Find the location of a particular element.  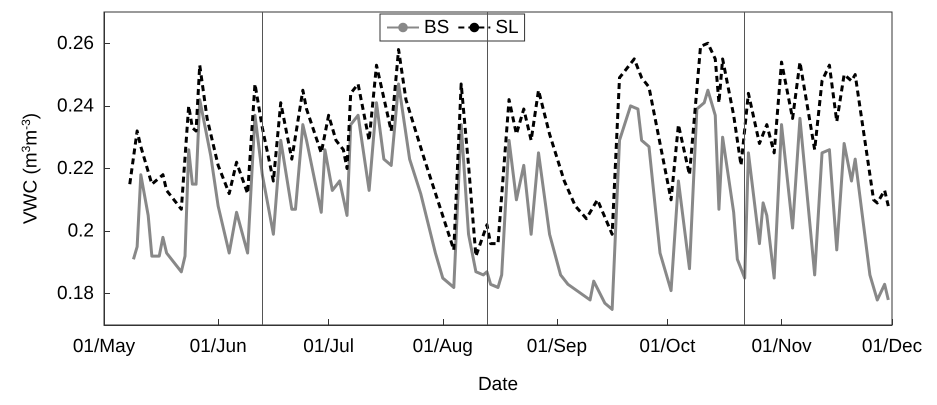

x-tick-label: 01/Aug is located at coordinates (442, 346).